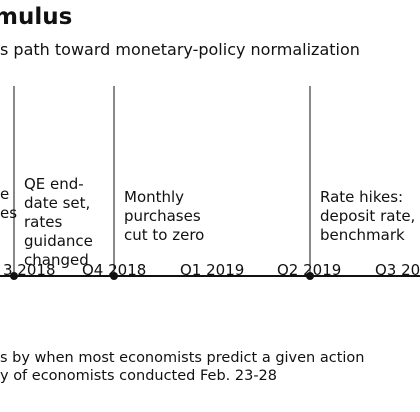 The height and width of the screenshot is (412, 420). Describe the element at coordinates (58, 222) in the screenshot. I see `event-label-2: QE end- date set, rates guidance changed` at that location.